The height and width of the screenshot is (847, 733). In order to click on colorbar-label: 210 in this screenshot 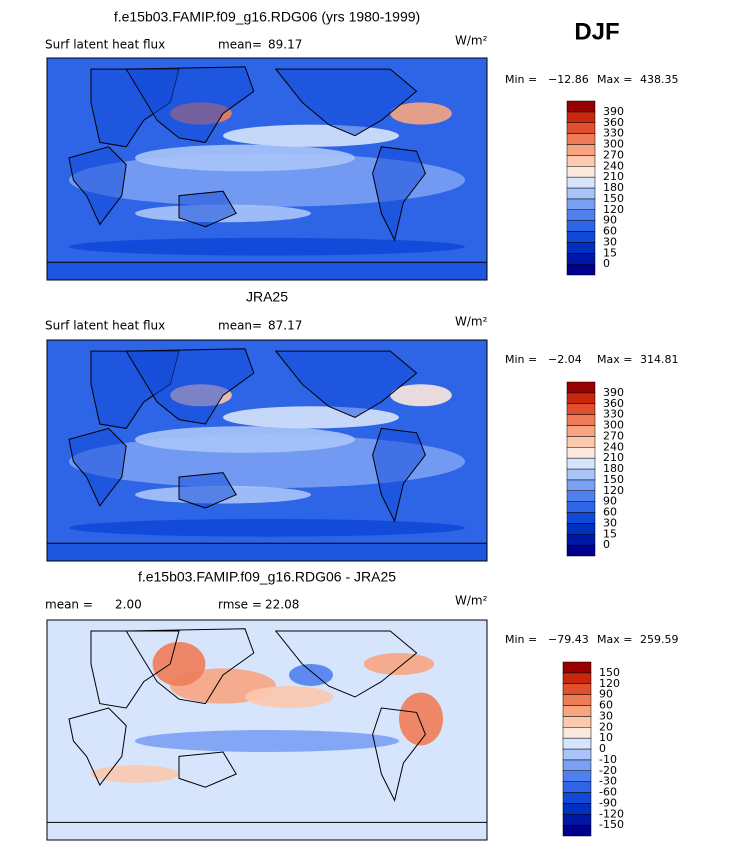, I will do `click(613, 176)`.